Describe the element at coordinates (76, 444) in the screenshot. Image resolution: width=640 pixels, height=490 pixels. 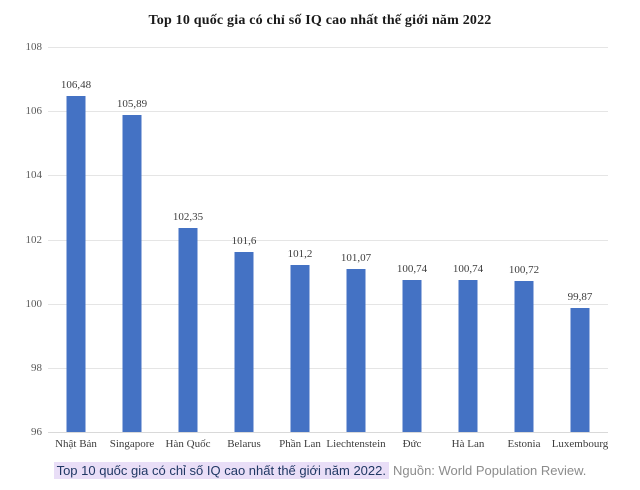
I see `x-axis-category-label: Nhật Bản` at that location.